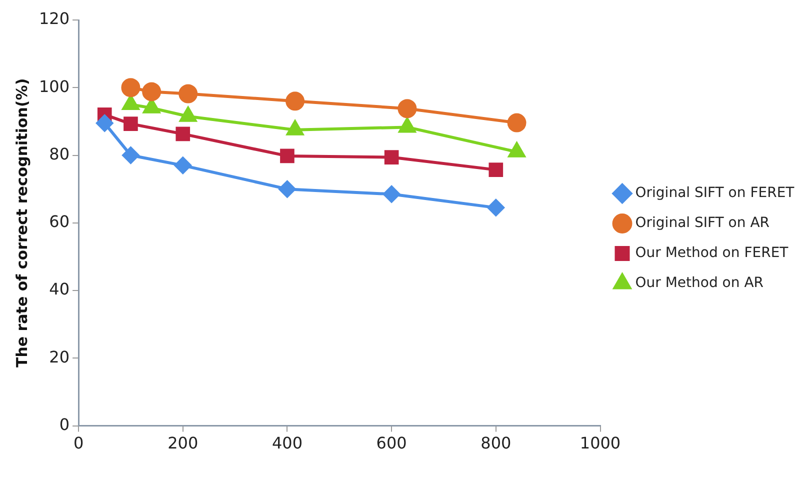 Image resolution: width=805 pixels, height=477 pixels. Describe the element at coordinates (183, 443) in the screenshot. I see `x-tick-label: 200` at that location.